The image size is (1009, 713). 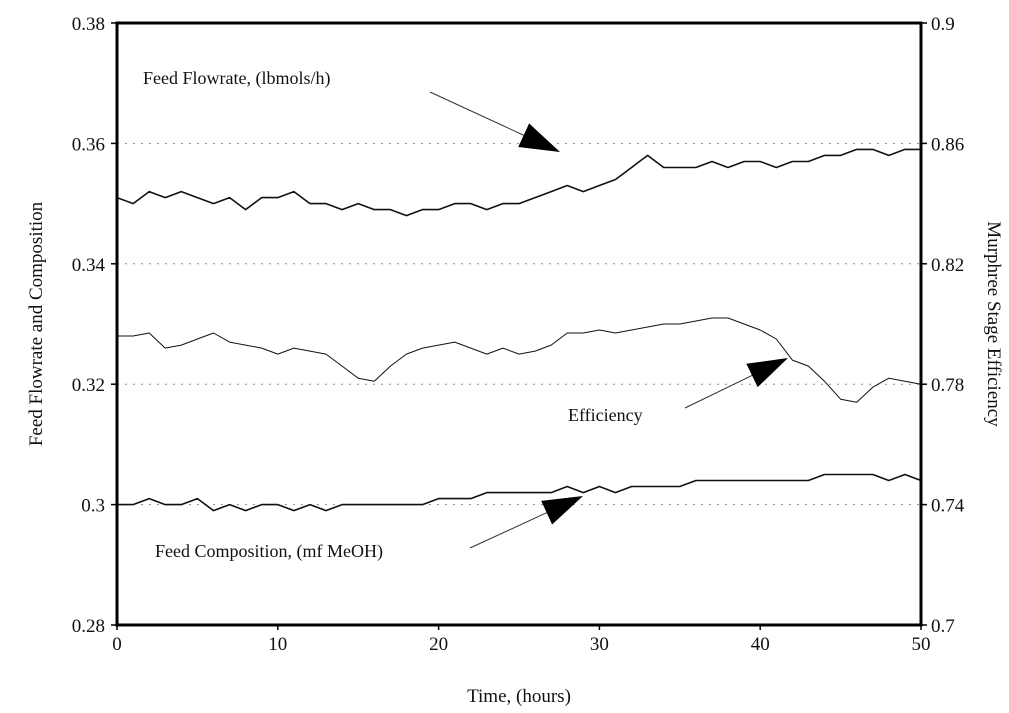 I want to click on x-tick-label: 30, so click(x=599, y=644).